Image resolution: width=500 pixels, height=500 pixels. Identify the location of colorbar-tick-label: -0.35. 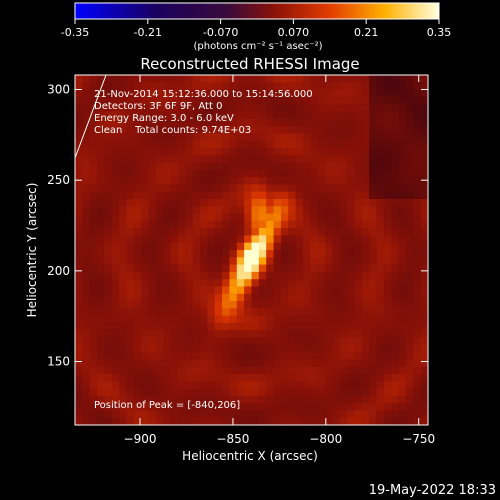
(75, 32).